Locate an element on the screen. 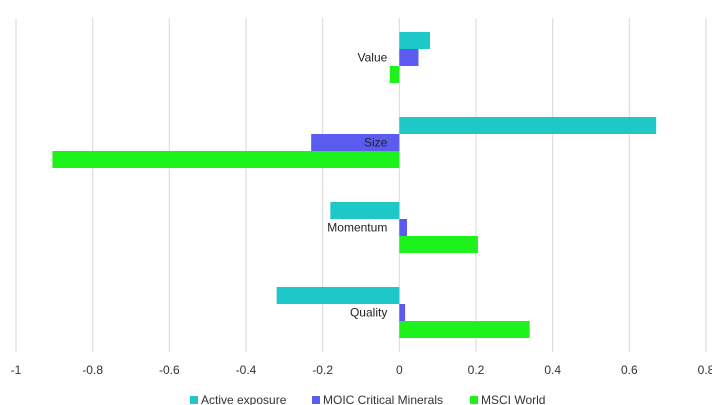 The height and width of the screenshot is (405, 712). x-tick-label: -0.4 is located at coordinates (246, 370).